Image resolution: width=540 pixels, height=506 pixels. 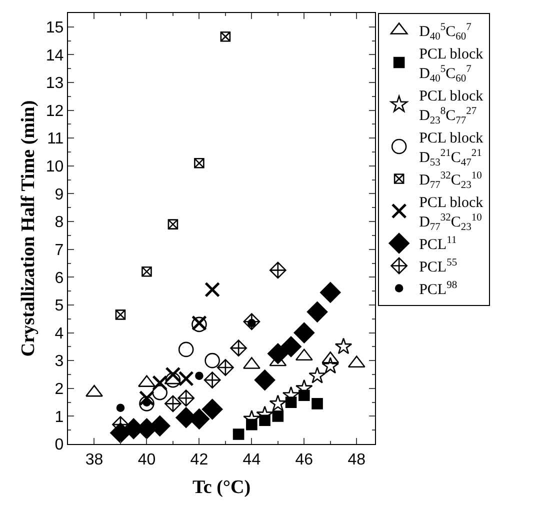 I want to click on y-tick-label: 15, so click(x=55, y=28).